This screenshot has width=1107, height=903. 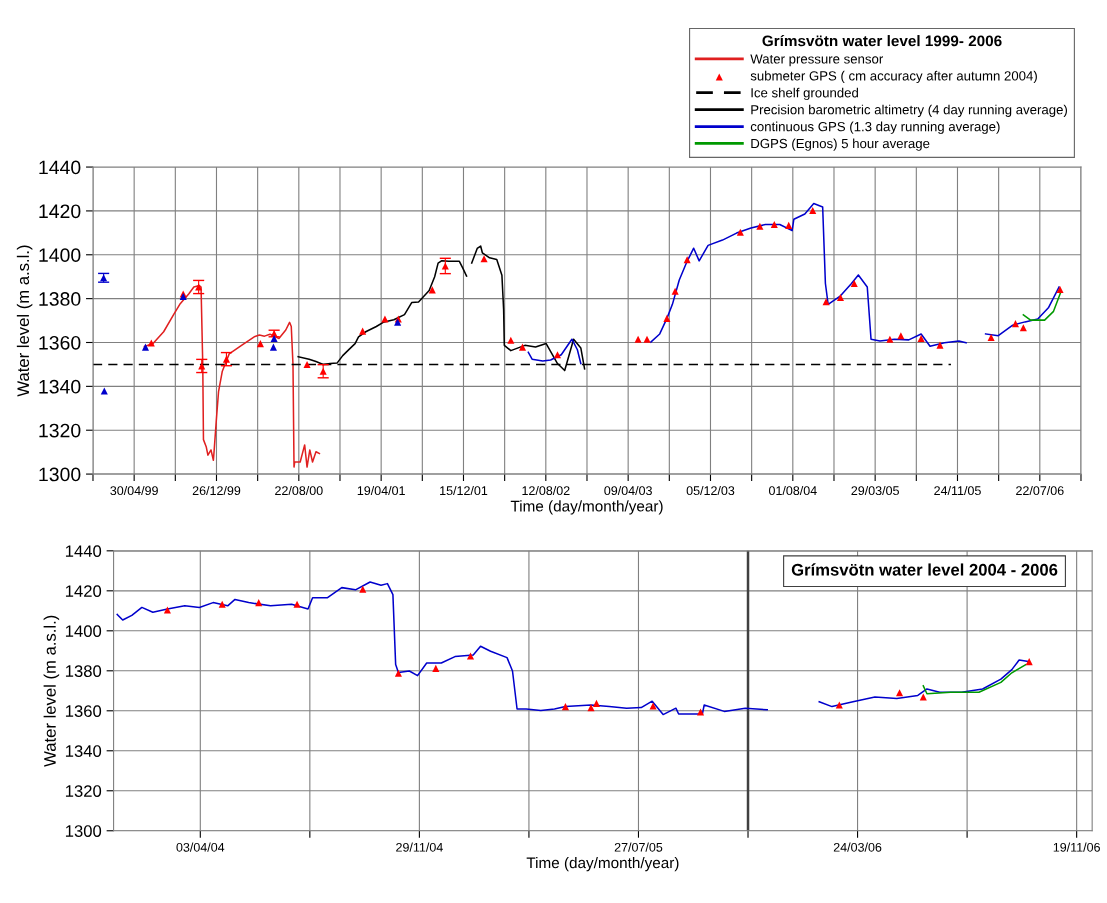 I want to click on x-tick-label: 03/04/04, so click(x=200, y=847).